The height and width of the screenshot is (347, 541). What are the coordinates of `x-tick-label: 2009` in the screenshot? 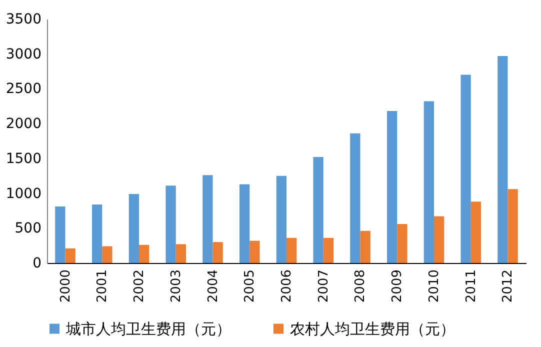 It's located at (398, 286).